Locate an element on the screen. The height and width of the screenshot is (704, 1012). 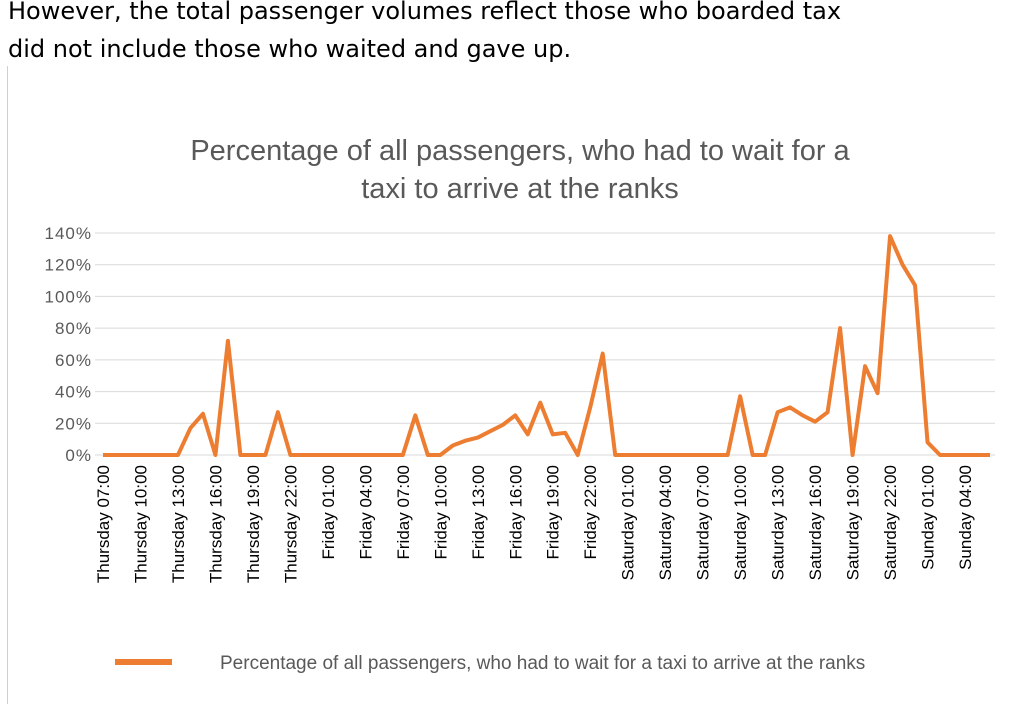
x-tick-label: Friday 01:00 is located at coordinates (328, 512).